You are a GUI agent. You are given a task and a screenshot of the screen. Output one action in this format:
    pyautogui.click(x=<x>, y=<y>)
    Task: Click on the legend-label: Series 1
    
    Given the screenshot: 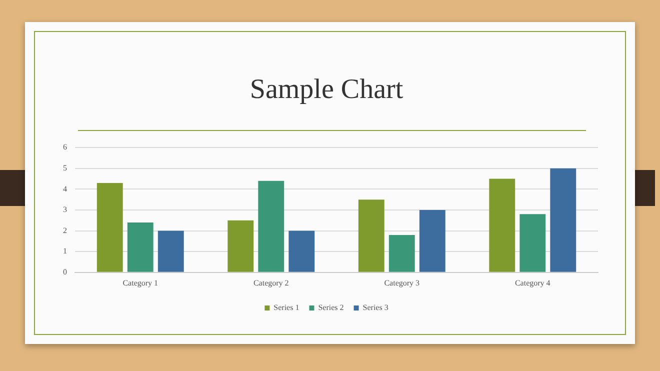 What is the action you would take?
    pyautogui.click(x=287, y=307)
    